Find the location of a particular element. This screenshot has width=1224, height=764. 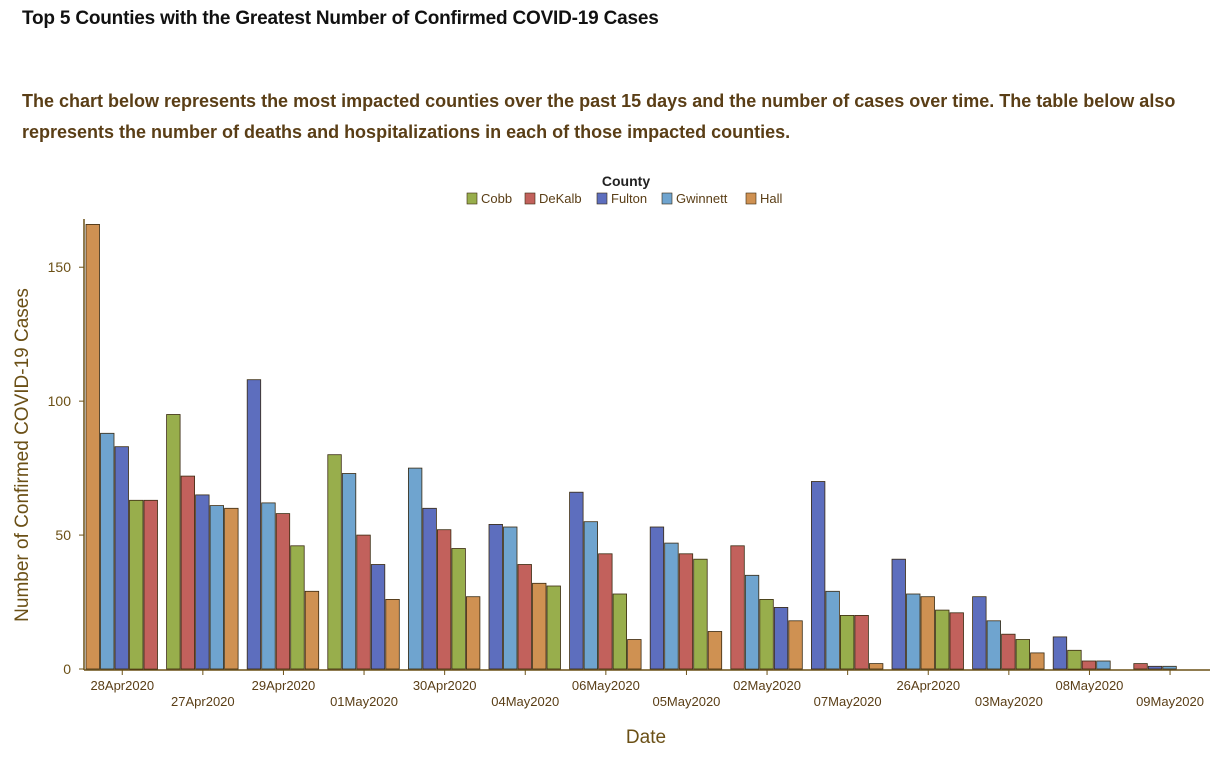

bar-fulton-09May2020 is located at coordinates (1155, 667).